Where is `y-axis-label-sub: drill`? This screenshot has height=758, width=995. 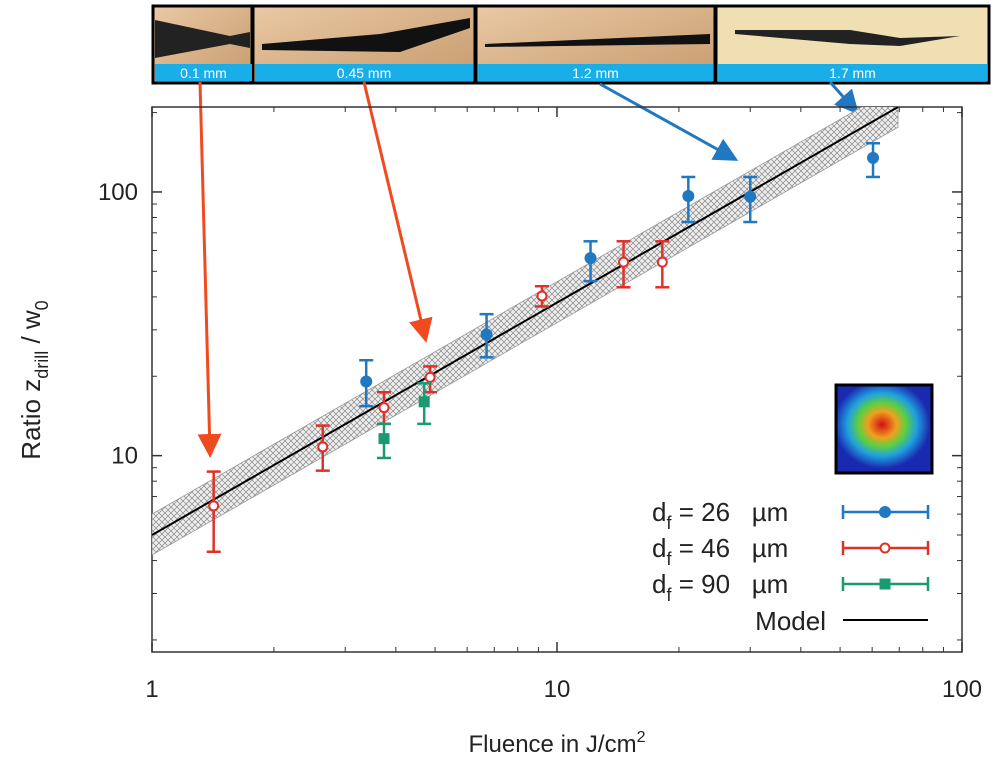
y-axis-label-sub: drill is located at coordinates (42, 365).